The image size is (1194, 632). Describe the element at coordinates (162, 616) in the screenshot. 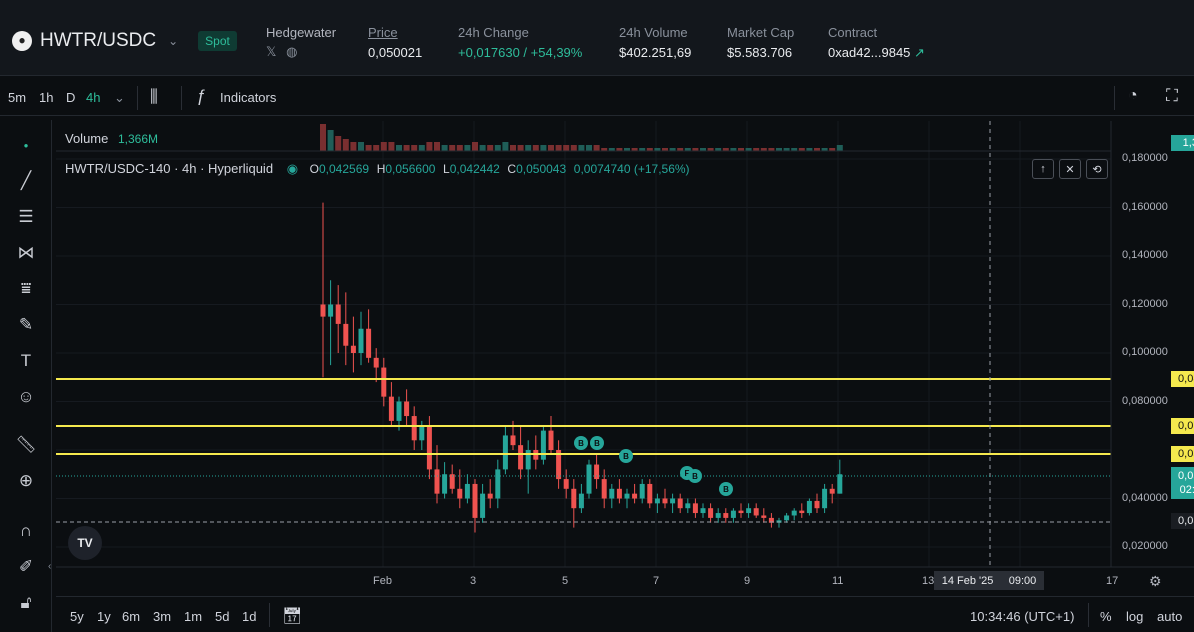

I see `range-3m: 3m` at that location.